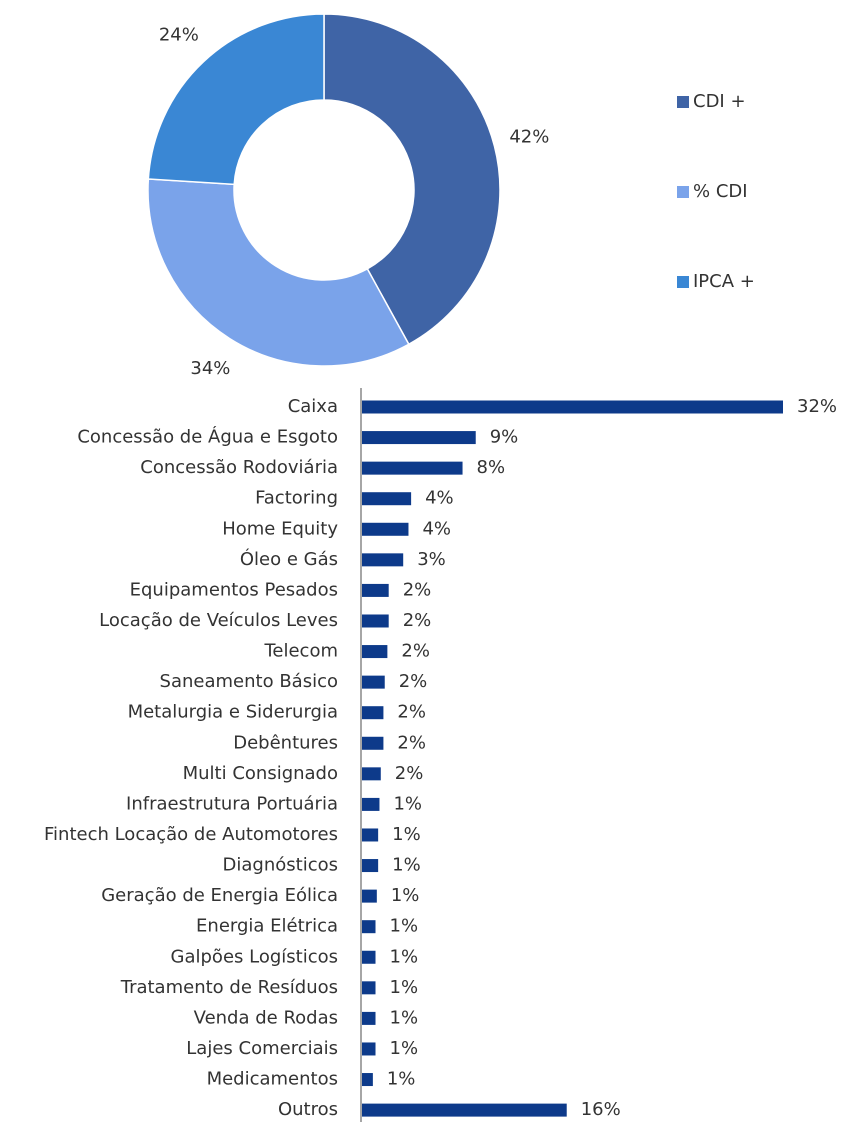 Image resolution: width=848 pixels, height=1122 pixels. Describe the element at coordinates (266, 1017) in the screenshot. I see `category-label: Venda de Rodas` at that location.